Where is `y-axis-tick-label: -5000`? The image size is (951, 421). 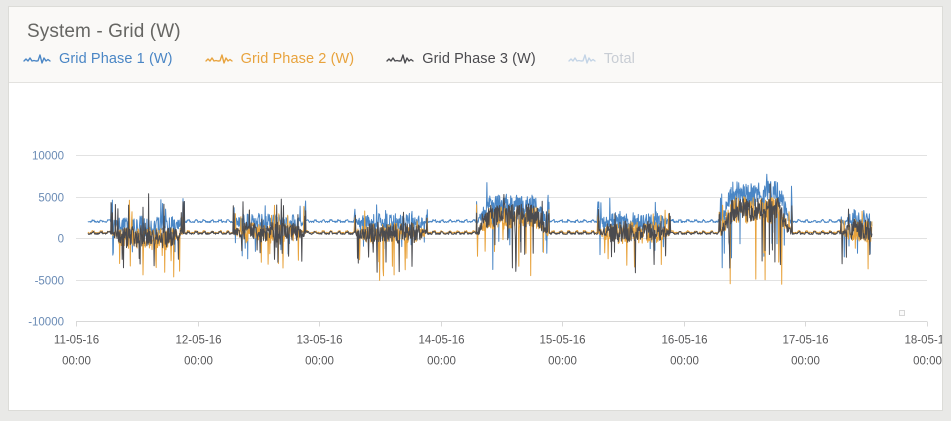
y-axis-tick-label: -5000 is located at coordinates (49, 282).